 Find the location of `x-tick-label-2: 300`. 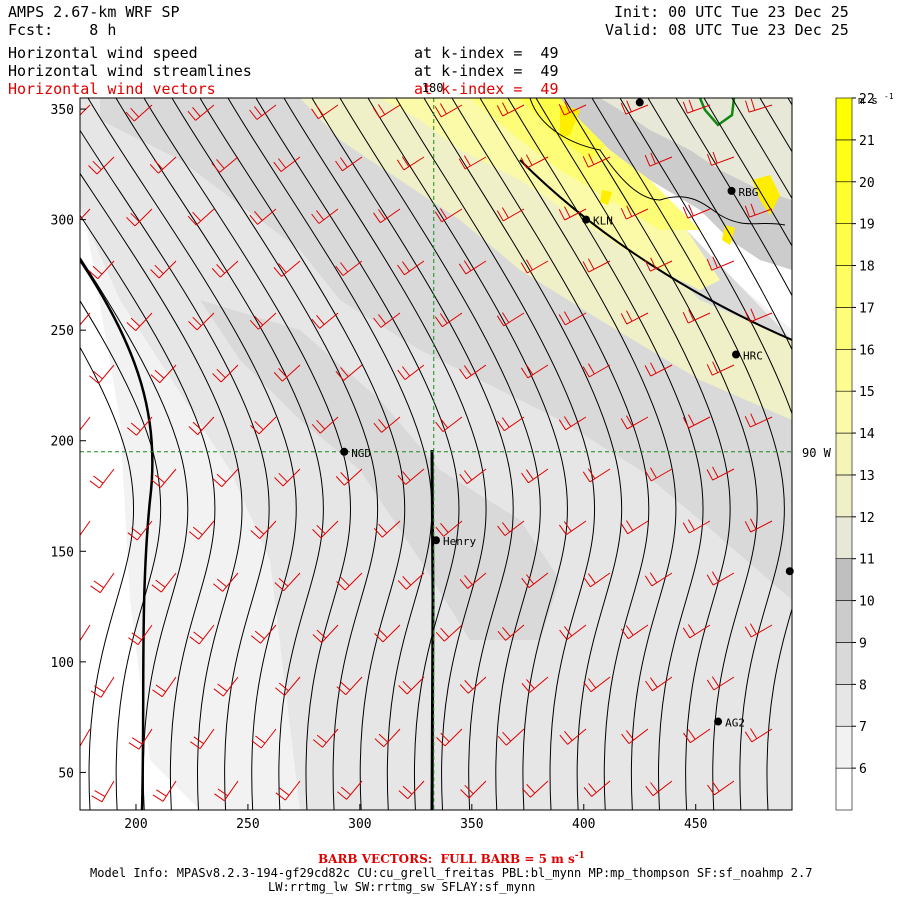

x-tick-label-2: 300 is located at coordinates (359, 824).